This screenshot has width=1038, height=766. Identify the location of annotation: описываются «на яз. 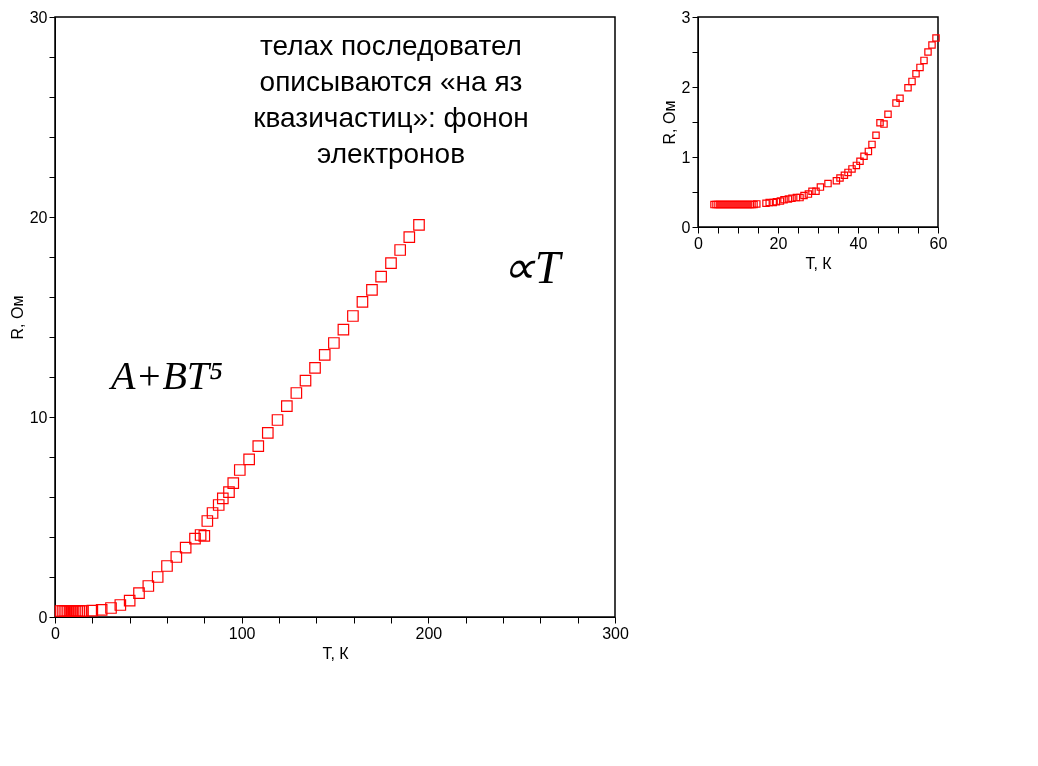
(391, 81).